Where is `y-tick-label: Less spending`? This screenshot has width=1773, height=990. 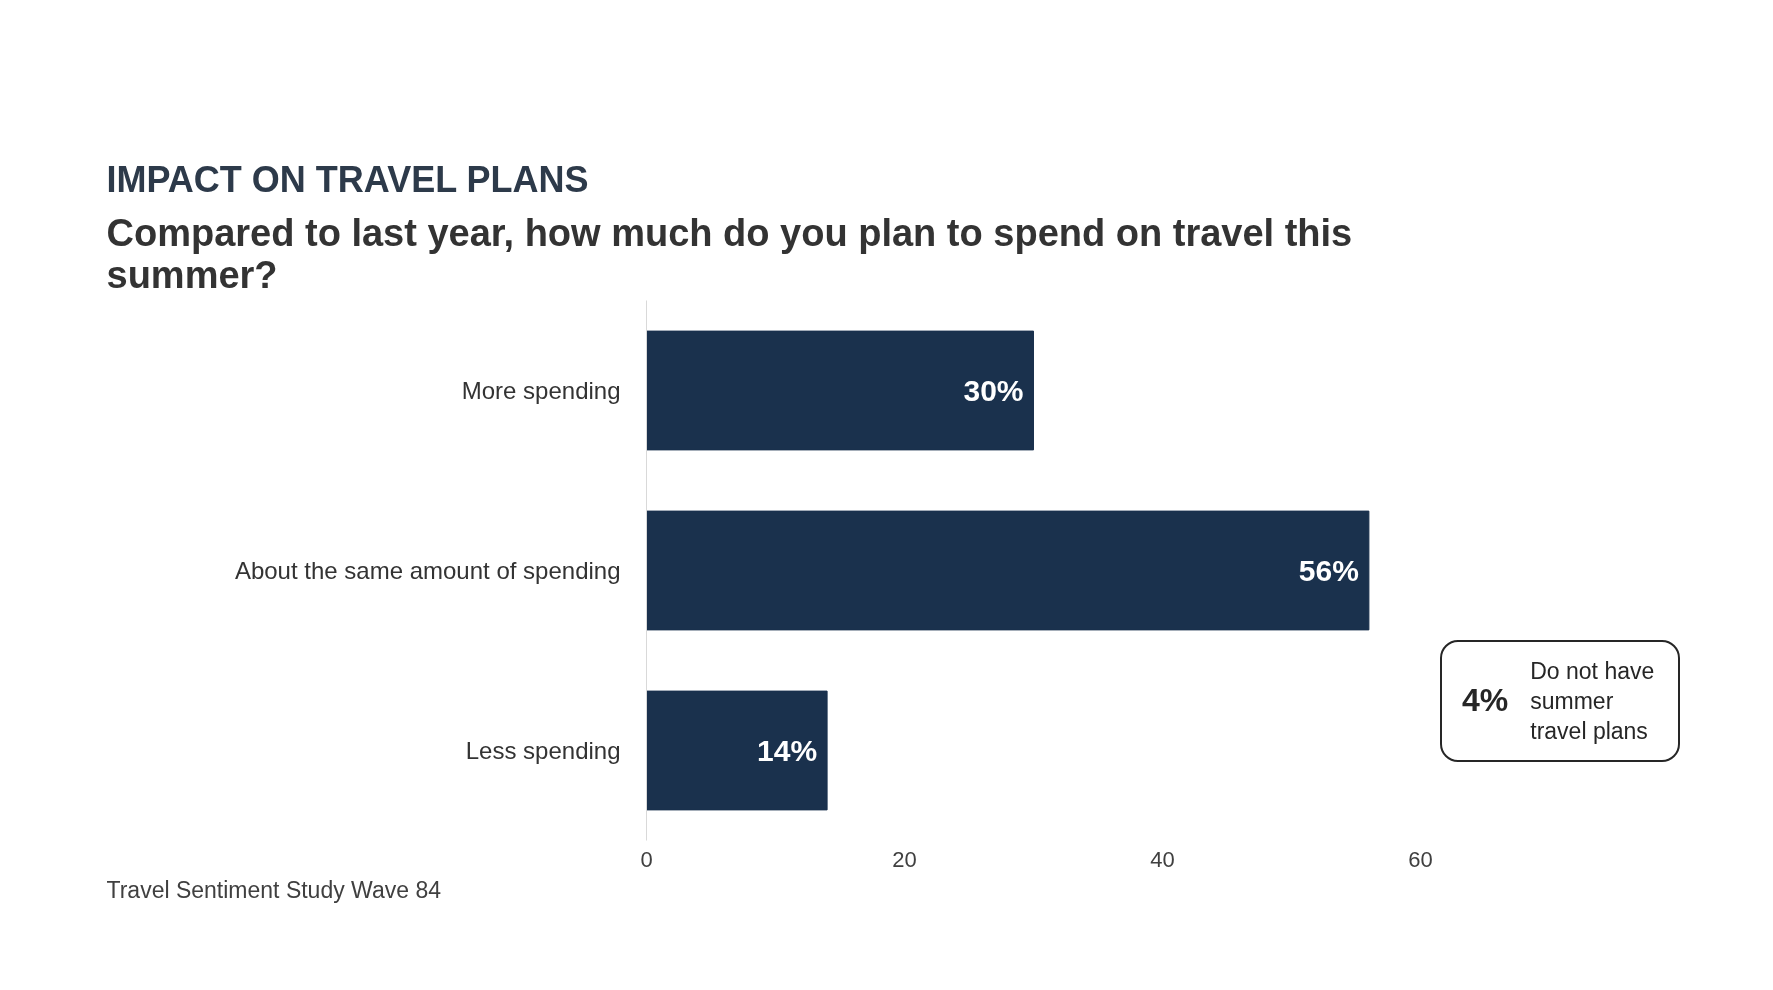 y-tick-label: Less spending is located at coordinates (543, 750).